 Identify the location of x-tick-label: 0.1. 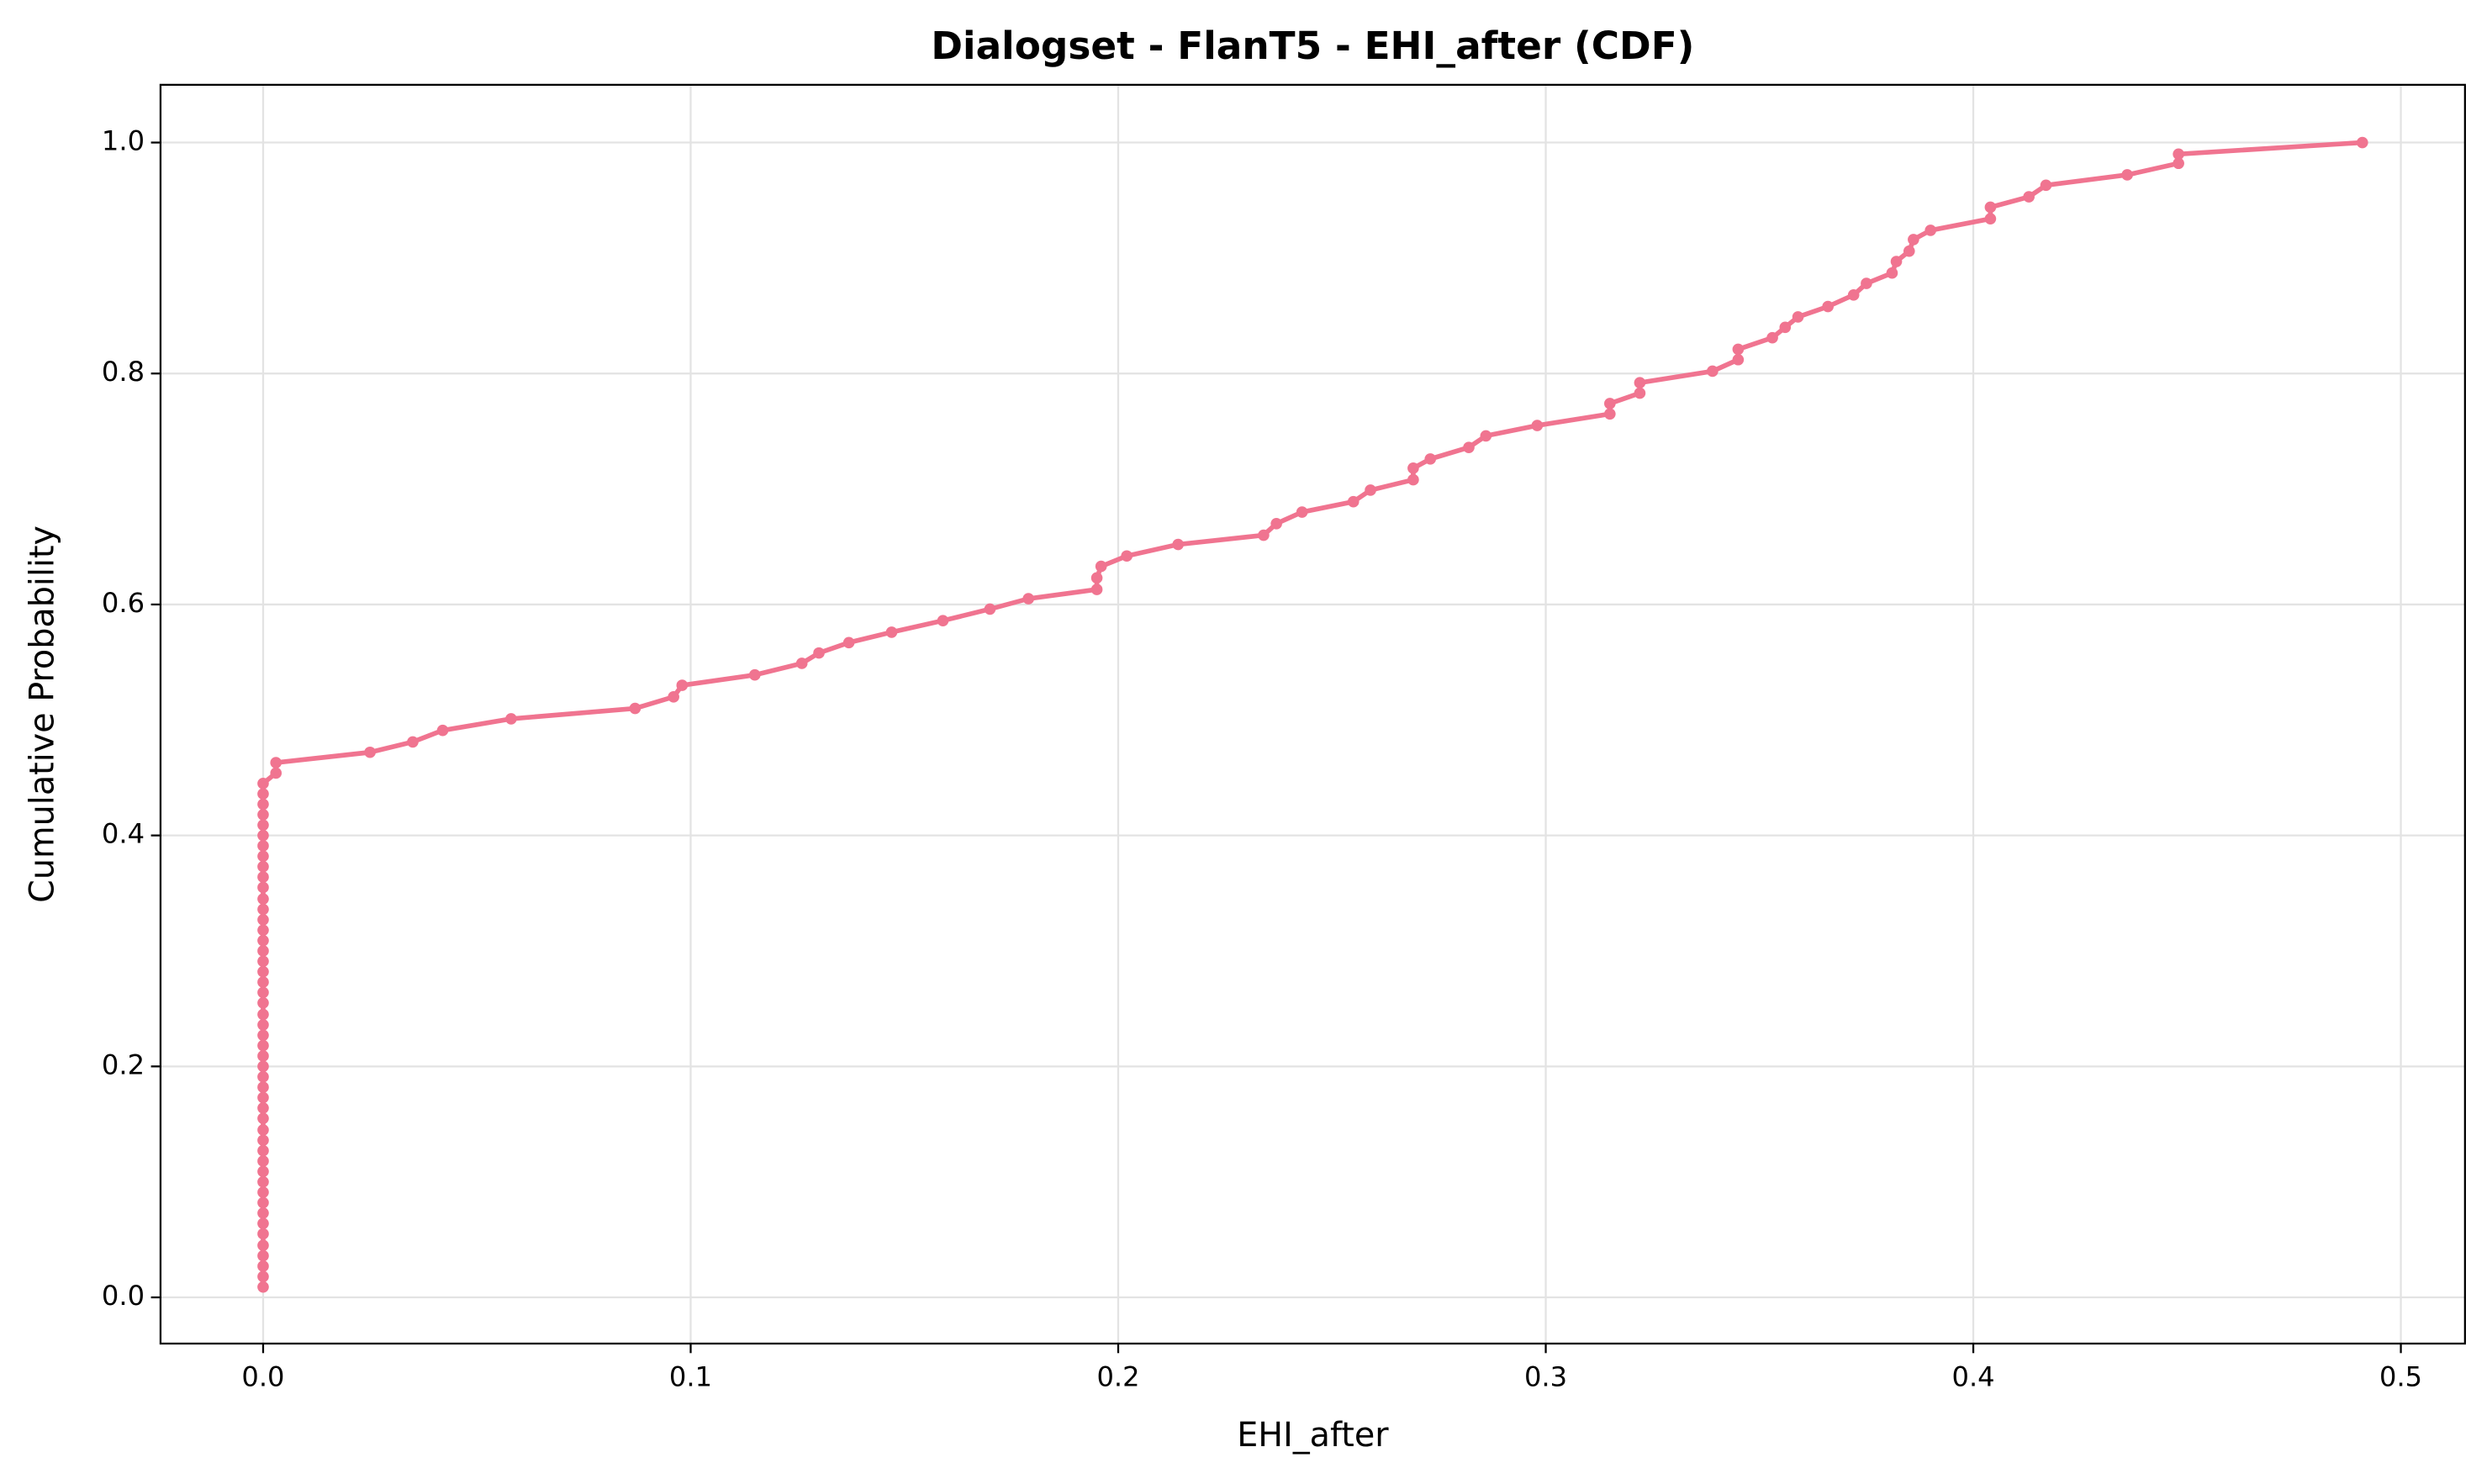
(690, 1377).